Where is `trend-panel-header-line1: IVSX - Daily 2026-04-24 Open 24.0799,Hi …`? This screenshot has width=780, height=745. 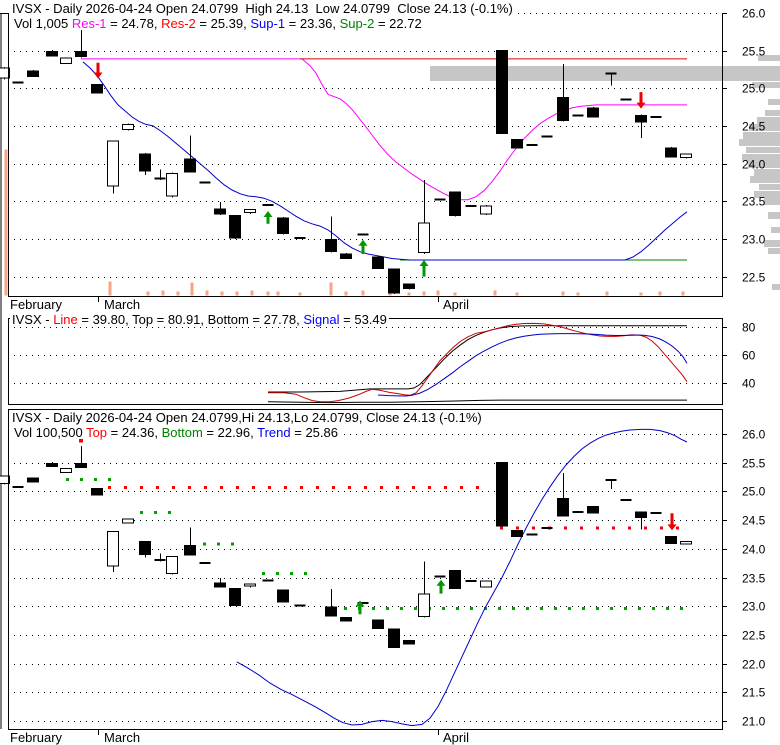
trend-panel-header-line1: IVSX - Daily 2026-04-24 Open 24.0799,Hi … is located at coordinates (247, 417).